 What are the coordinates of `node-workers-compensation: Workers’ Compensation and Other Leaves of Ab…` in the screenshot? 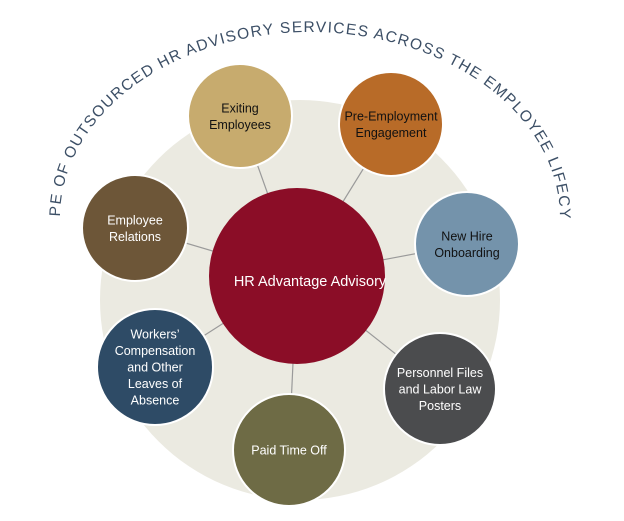 It's located at (155, 367).